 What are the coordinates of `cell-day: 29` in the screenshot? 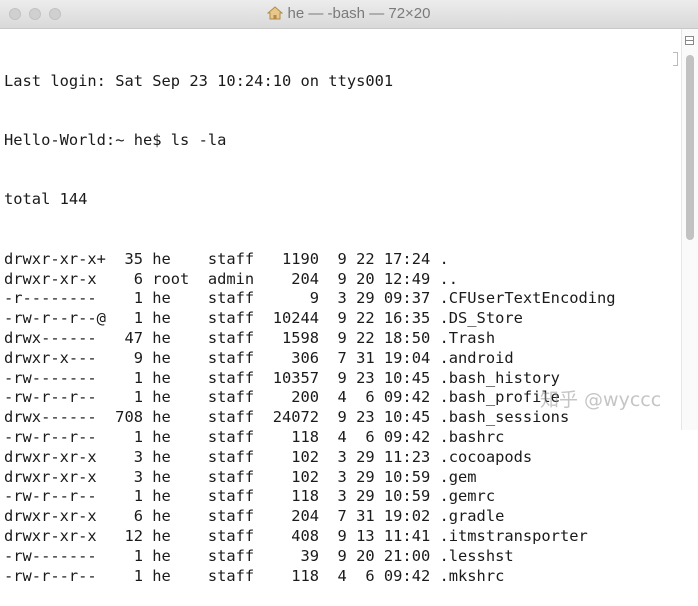 It's located at (365, 496).